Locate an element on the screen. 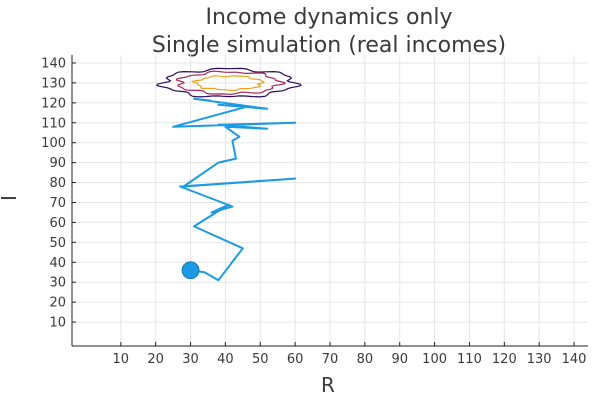 This screenshot has height=400, width=600. series is located at coordinates (234, 189).